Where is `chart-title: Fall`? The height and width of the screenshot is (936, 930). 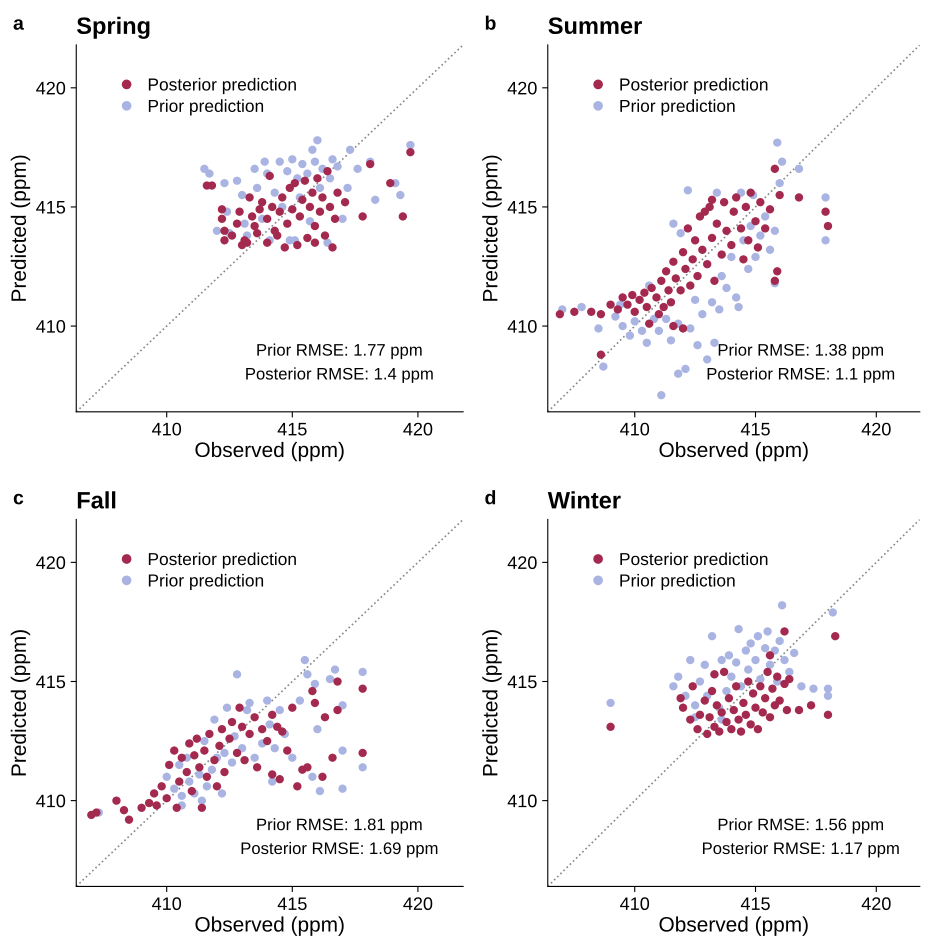
chart-title: Fall is located at coordinates (97, 500).